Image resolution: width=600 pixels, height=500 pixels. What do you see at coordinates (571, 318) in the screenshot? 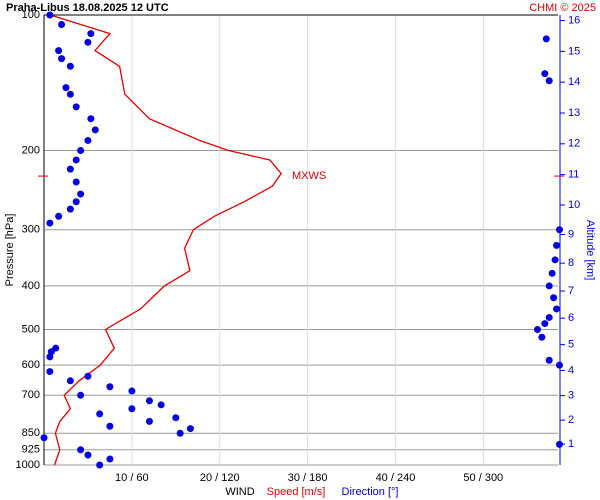
I see `y2-tick-label: 6` at bounding box center [571, 318].